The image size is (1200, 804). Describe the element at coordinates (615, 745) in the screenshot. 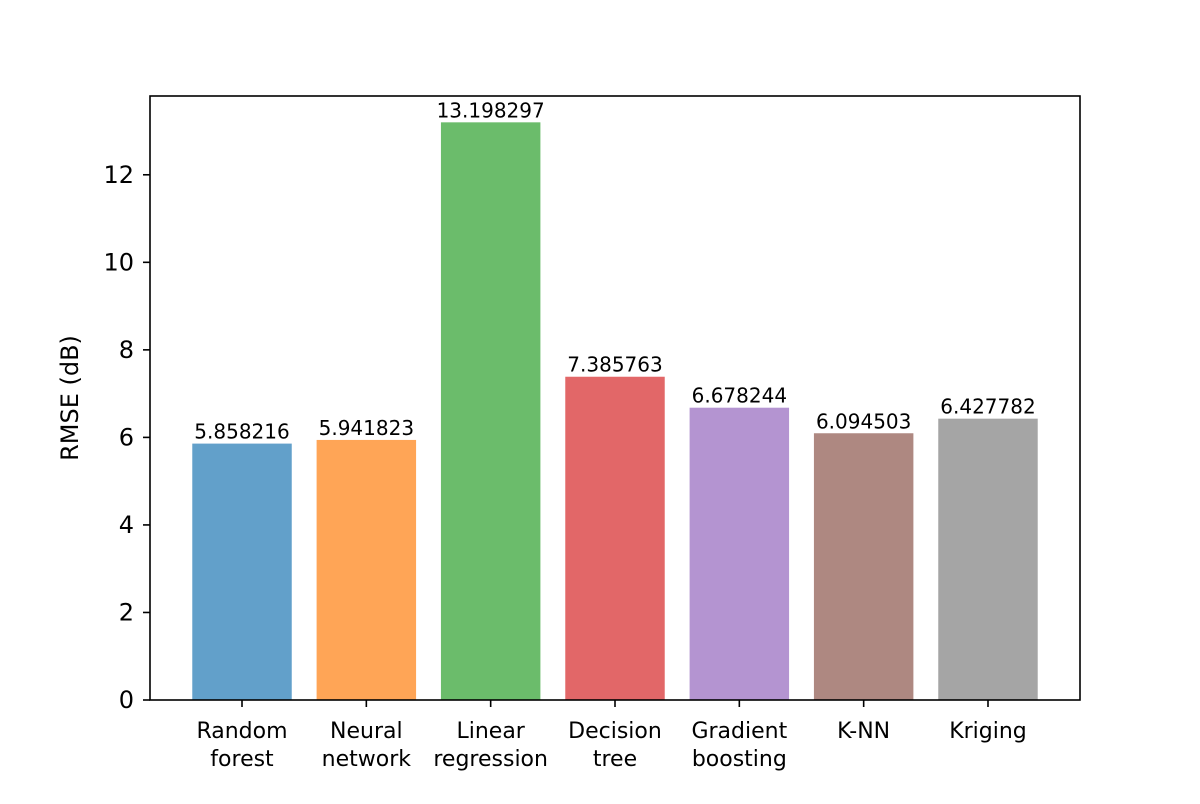

I see `x-tick-label-3: Decision tree` at that location.